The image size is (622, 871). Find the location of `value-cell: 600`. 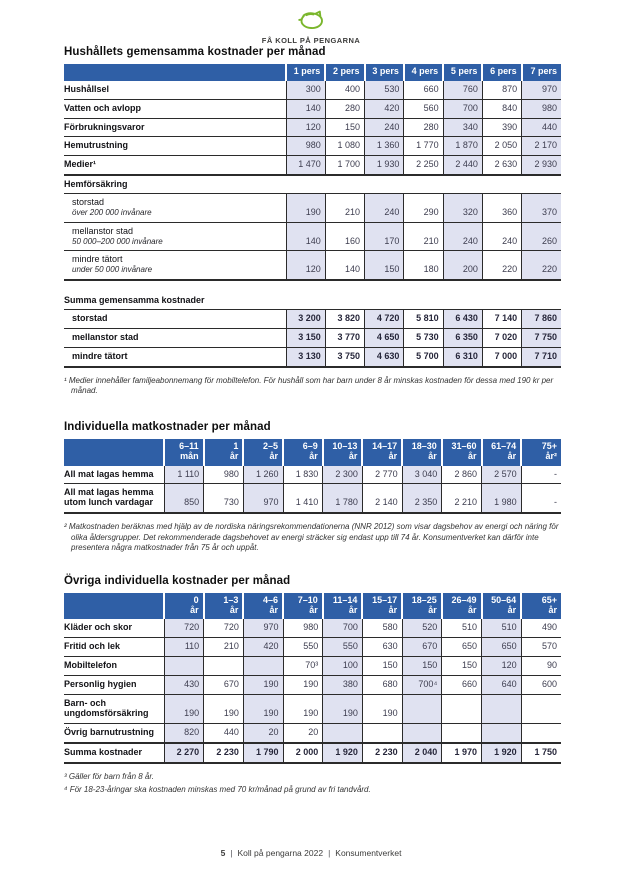

value-cell: 600 is located at coordinates (540, 685).